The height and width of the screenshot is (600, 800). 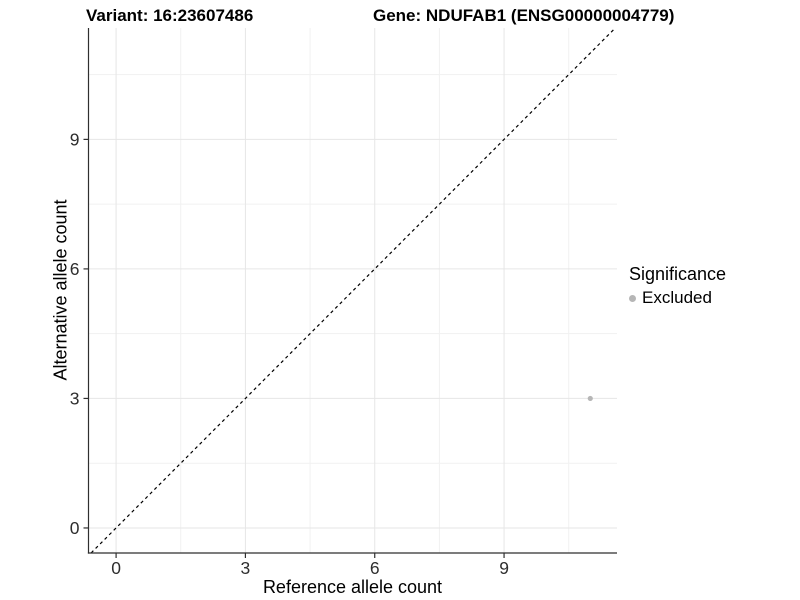 I want to click on legend-entries: Excluded, so click(x=677, y=298).